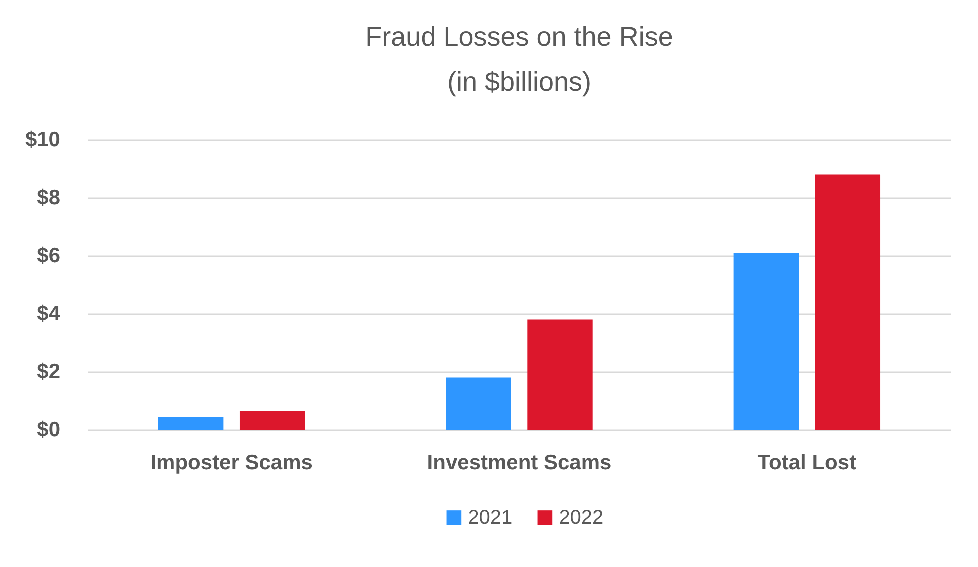 The width and height of the screenshot is (978, 567). Describe the element at coordinates (231, 463) in the screenshot. I see `x-tick-label: Imposter Scams` at that location.